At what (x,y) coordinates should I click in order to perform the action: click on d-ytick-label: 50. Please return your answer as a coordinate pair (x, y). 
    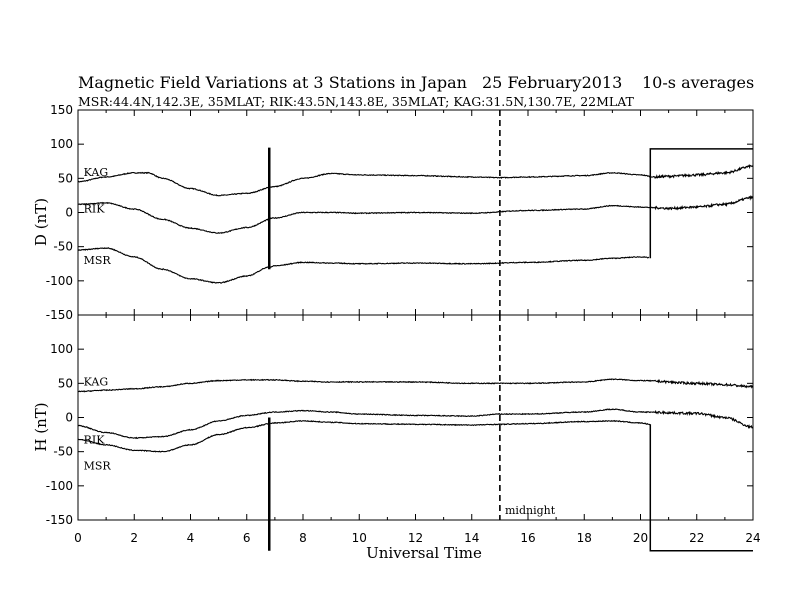
    Looking at the image, I should click on (65, 178).